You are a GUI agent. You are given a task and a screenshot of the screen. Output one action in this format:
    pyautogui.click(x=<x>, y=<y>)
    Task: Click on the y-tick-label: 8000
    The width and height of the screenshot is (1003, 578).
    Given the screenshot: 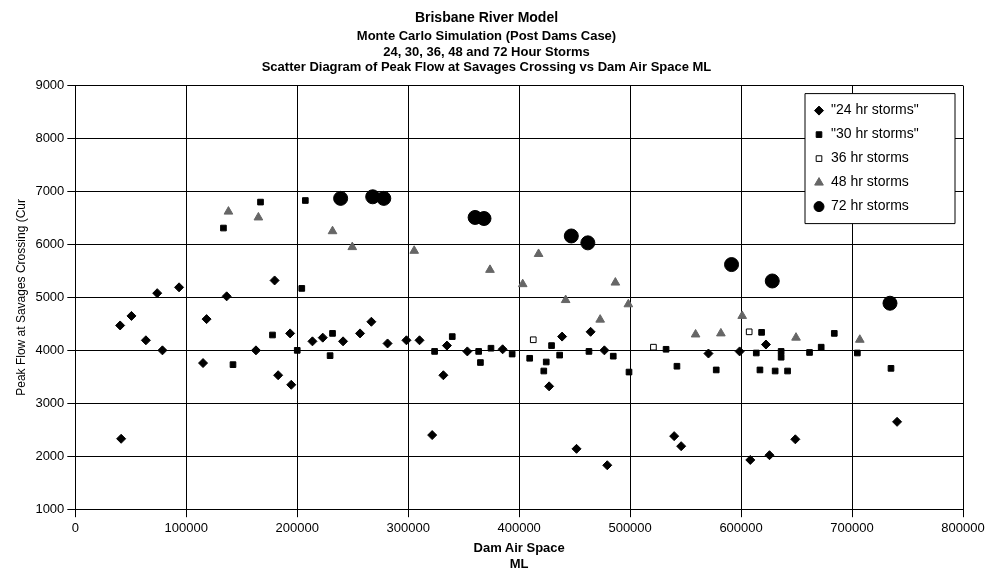 What is the action you would take?
    pyautogui.click(x=50, y=138)
    